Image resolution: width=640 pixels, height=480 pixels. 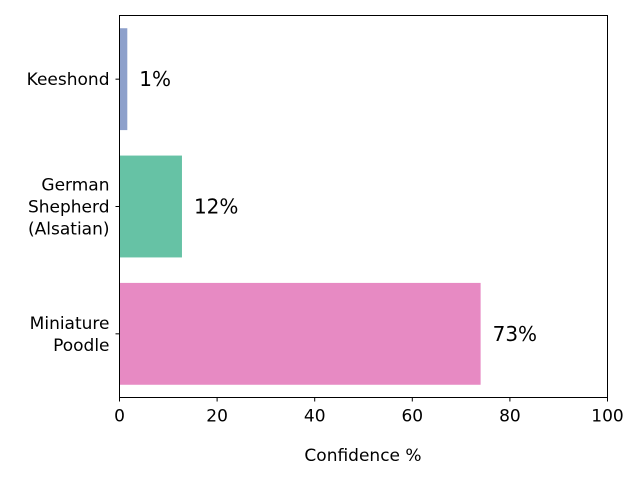 I want to click on category-label-line: (Alsatian), so click(x=68, y=230).